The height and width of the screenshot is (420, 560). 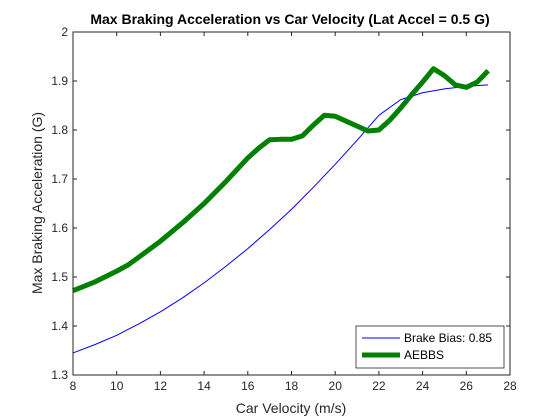 What do you see at coordinates (59, 130) in the screenshot?
I see `y-tick-label: 1.8` at bounding box center [59, 130].